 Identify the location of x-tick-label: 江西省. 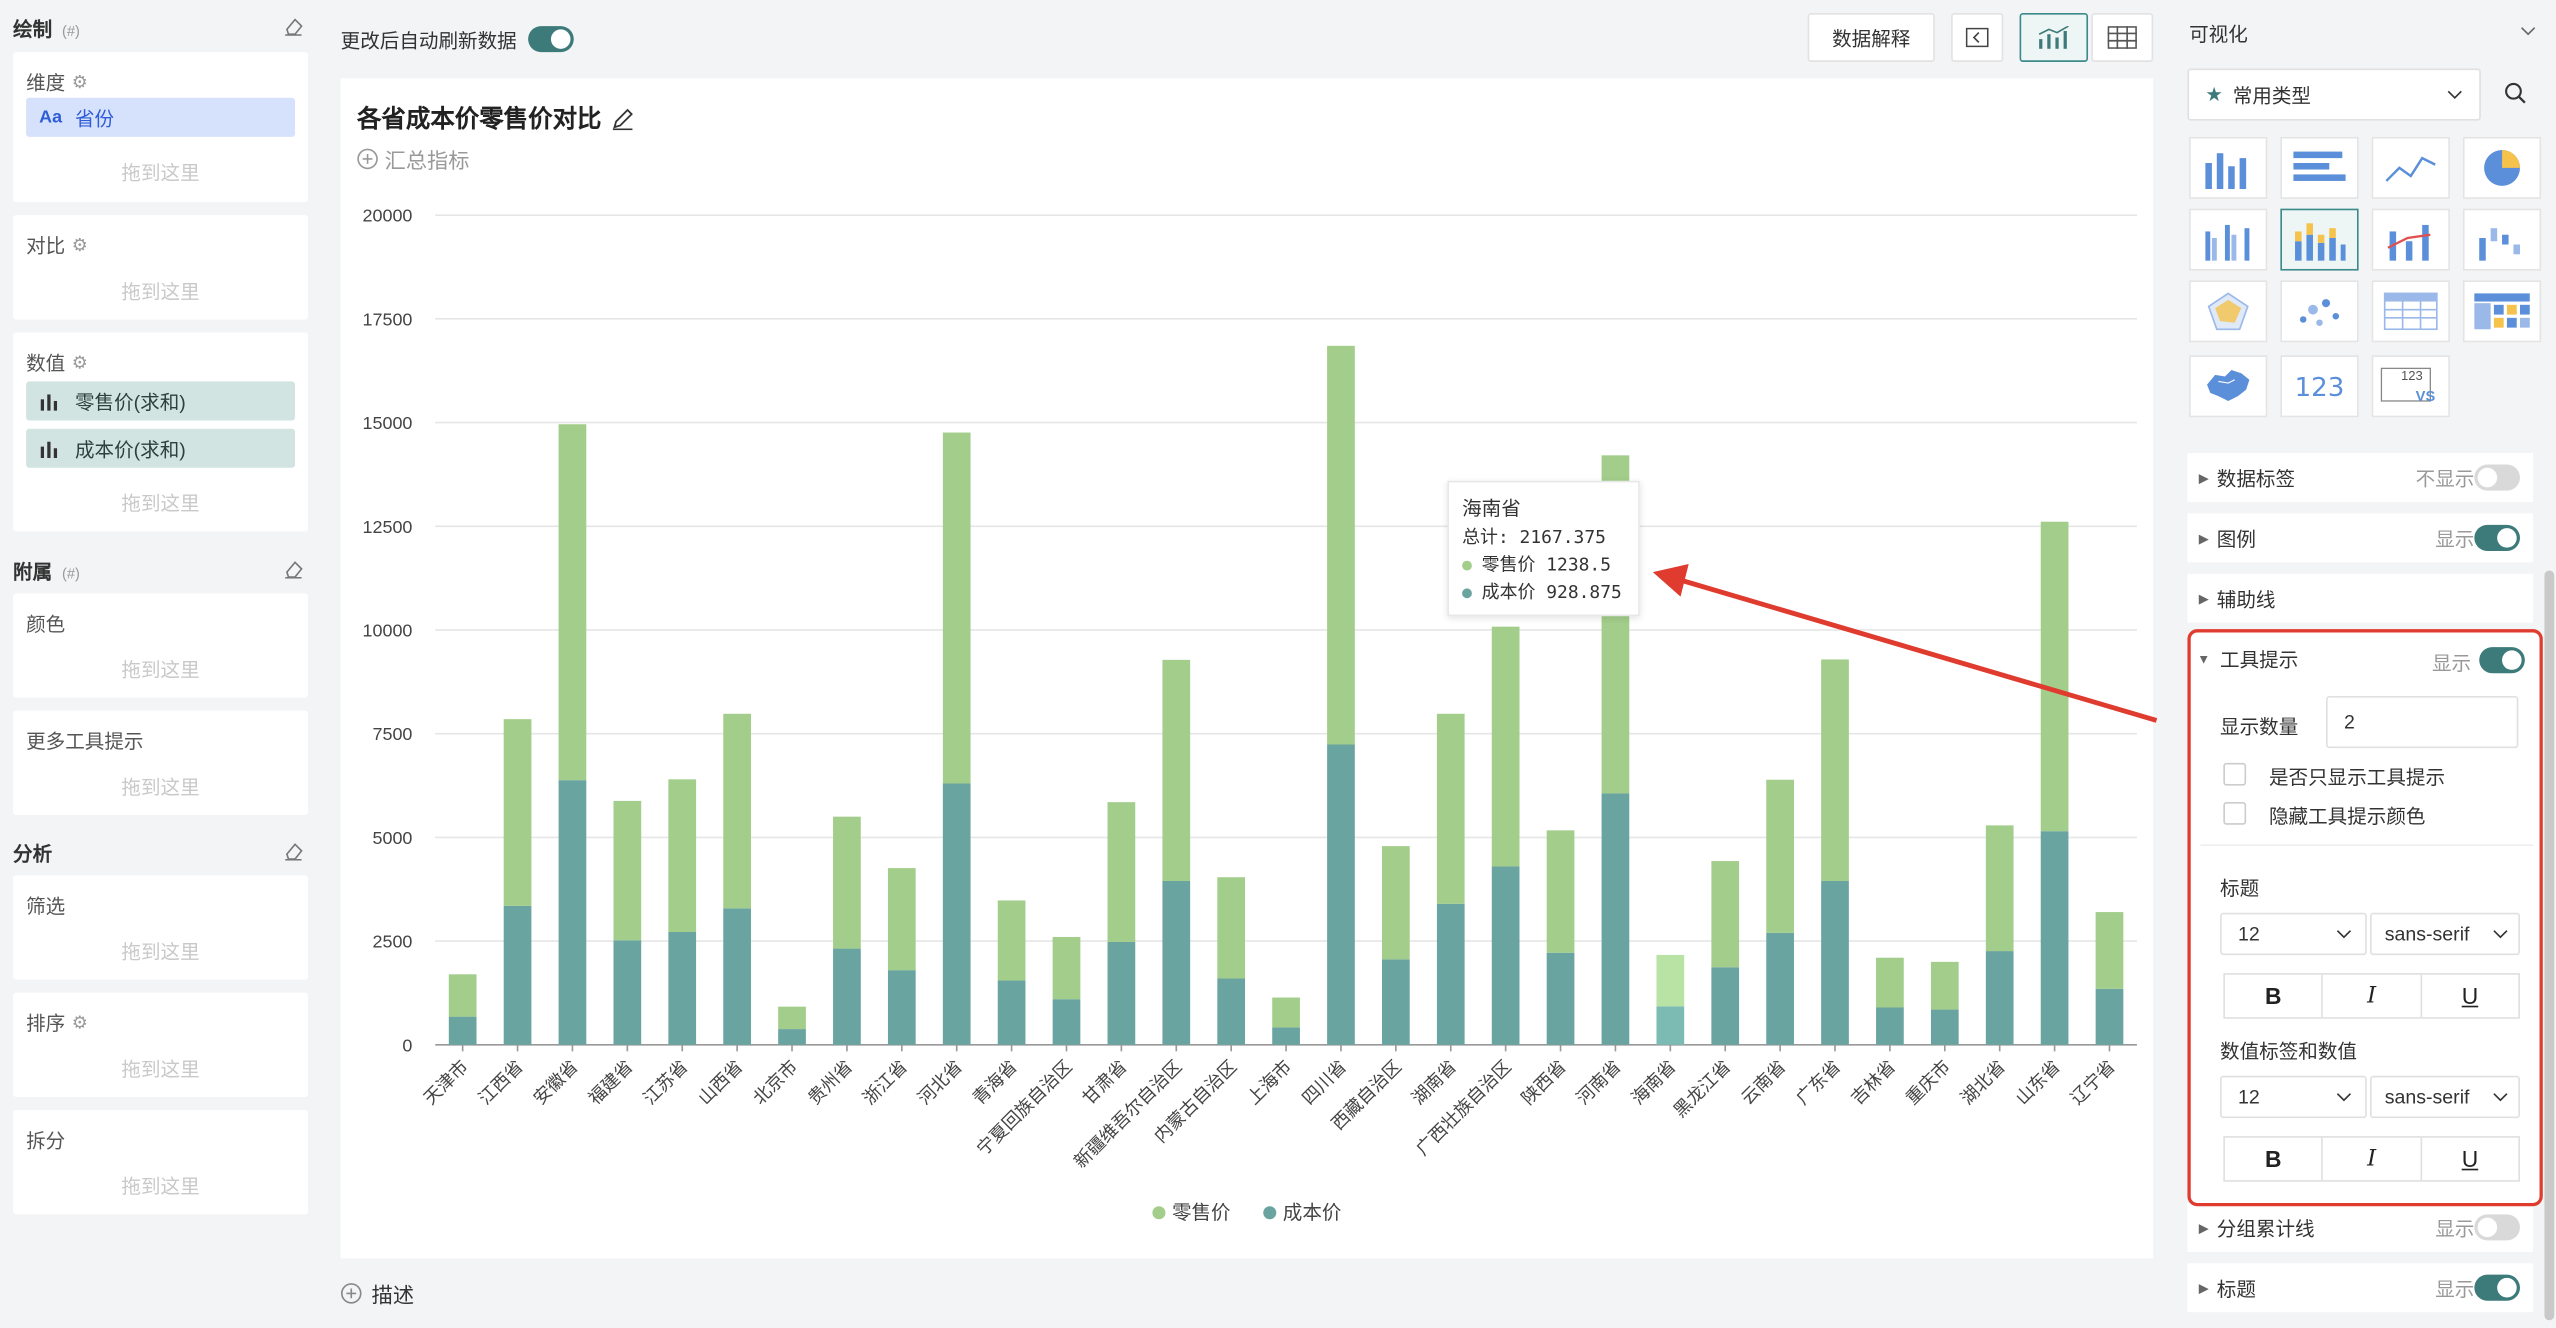
(501, 1082).